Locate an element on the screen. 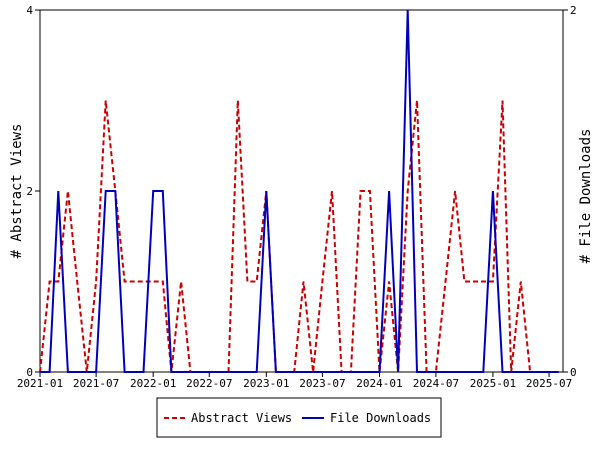 This screenshot has width=600, height=450. x-tick-label: 2024-01 is located at coordinates (379, 383).